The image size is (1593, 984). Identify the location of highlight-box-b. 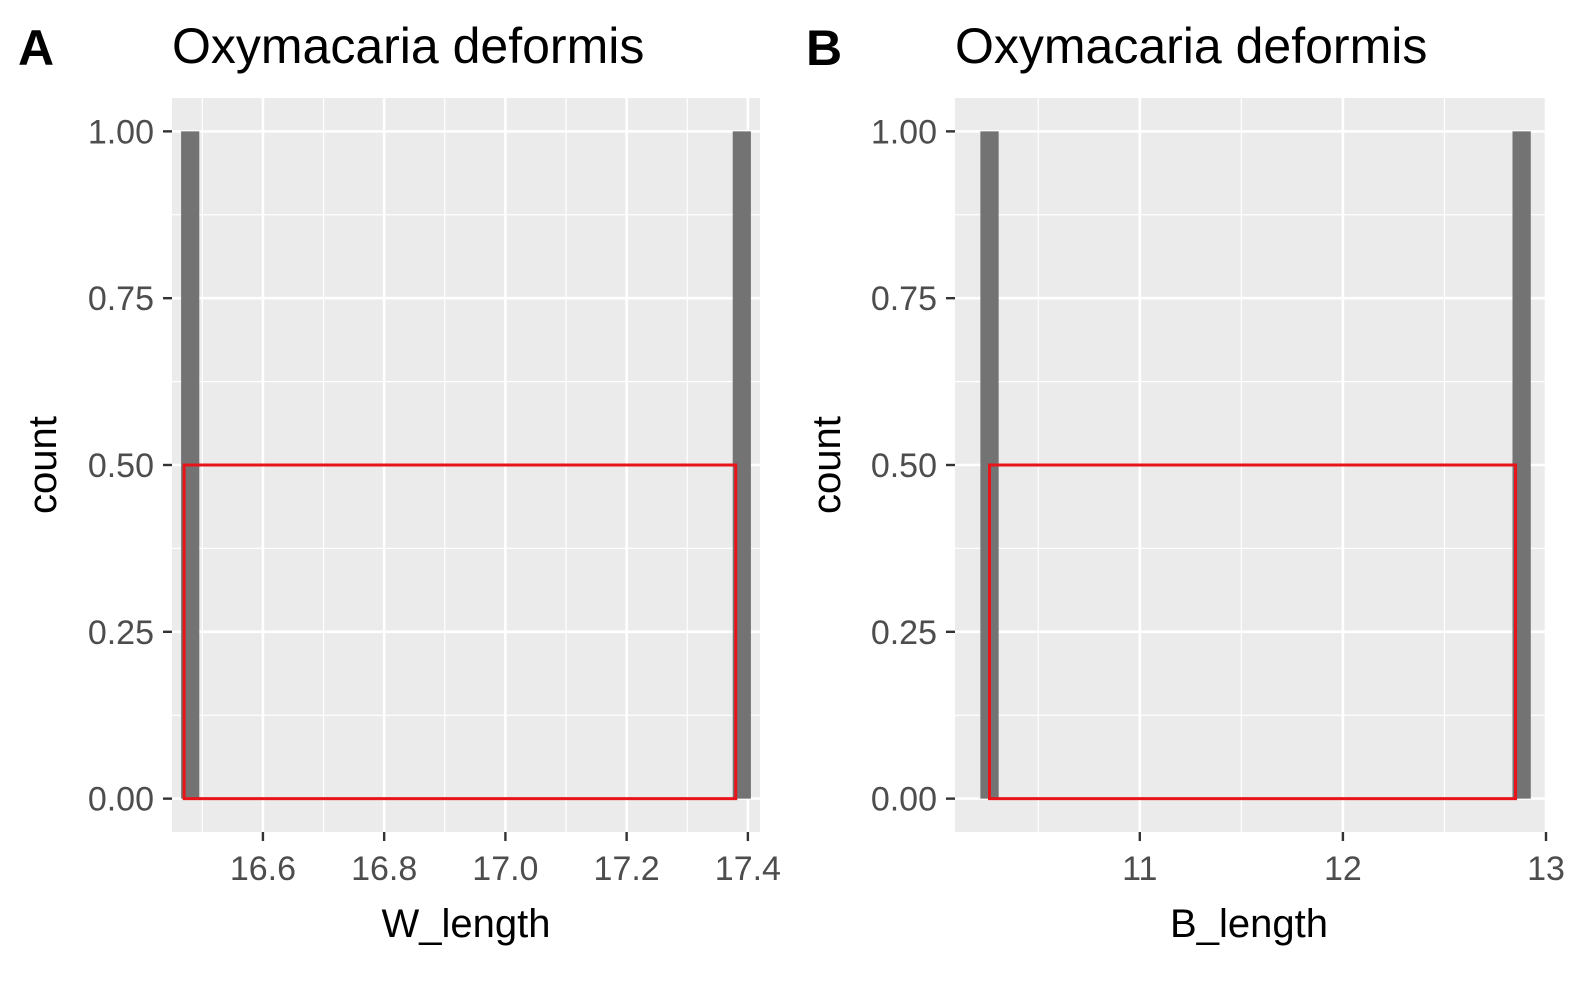
(1253, 632).